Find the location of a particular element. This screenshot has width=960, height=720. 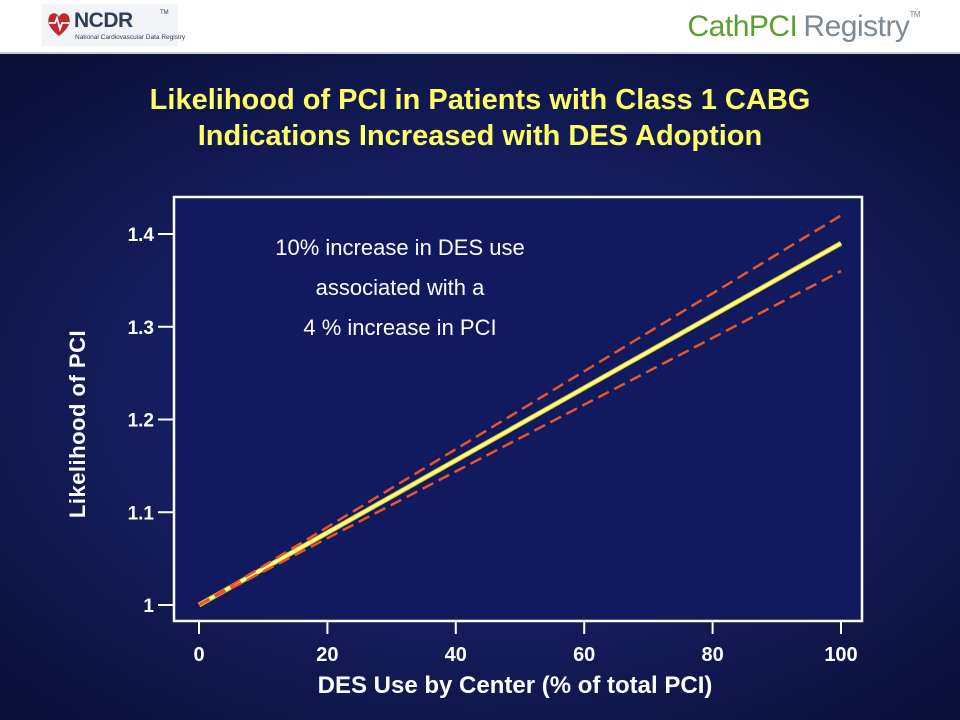

ncdr-logo-text: NCDR is located at coordinates (103, 20).